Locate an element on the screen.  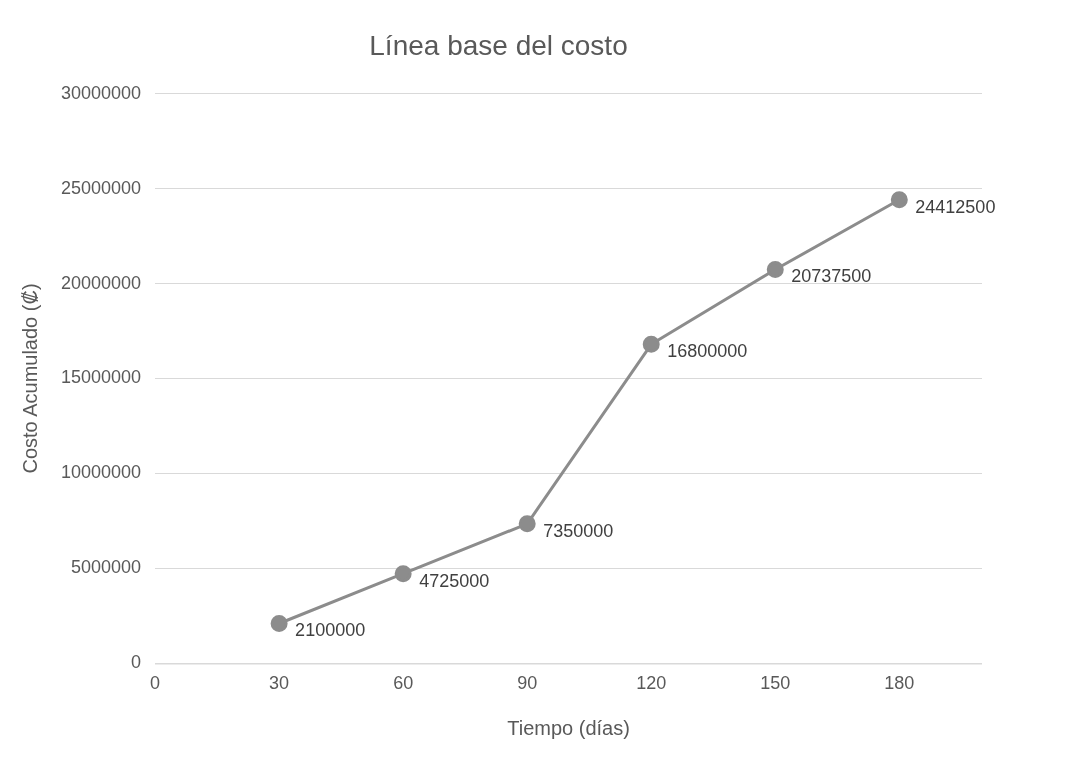
x-tick-label: 0 is located at coordinates (155, 683).